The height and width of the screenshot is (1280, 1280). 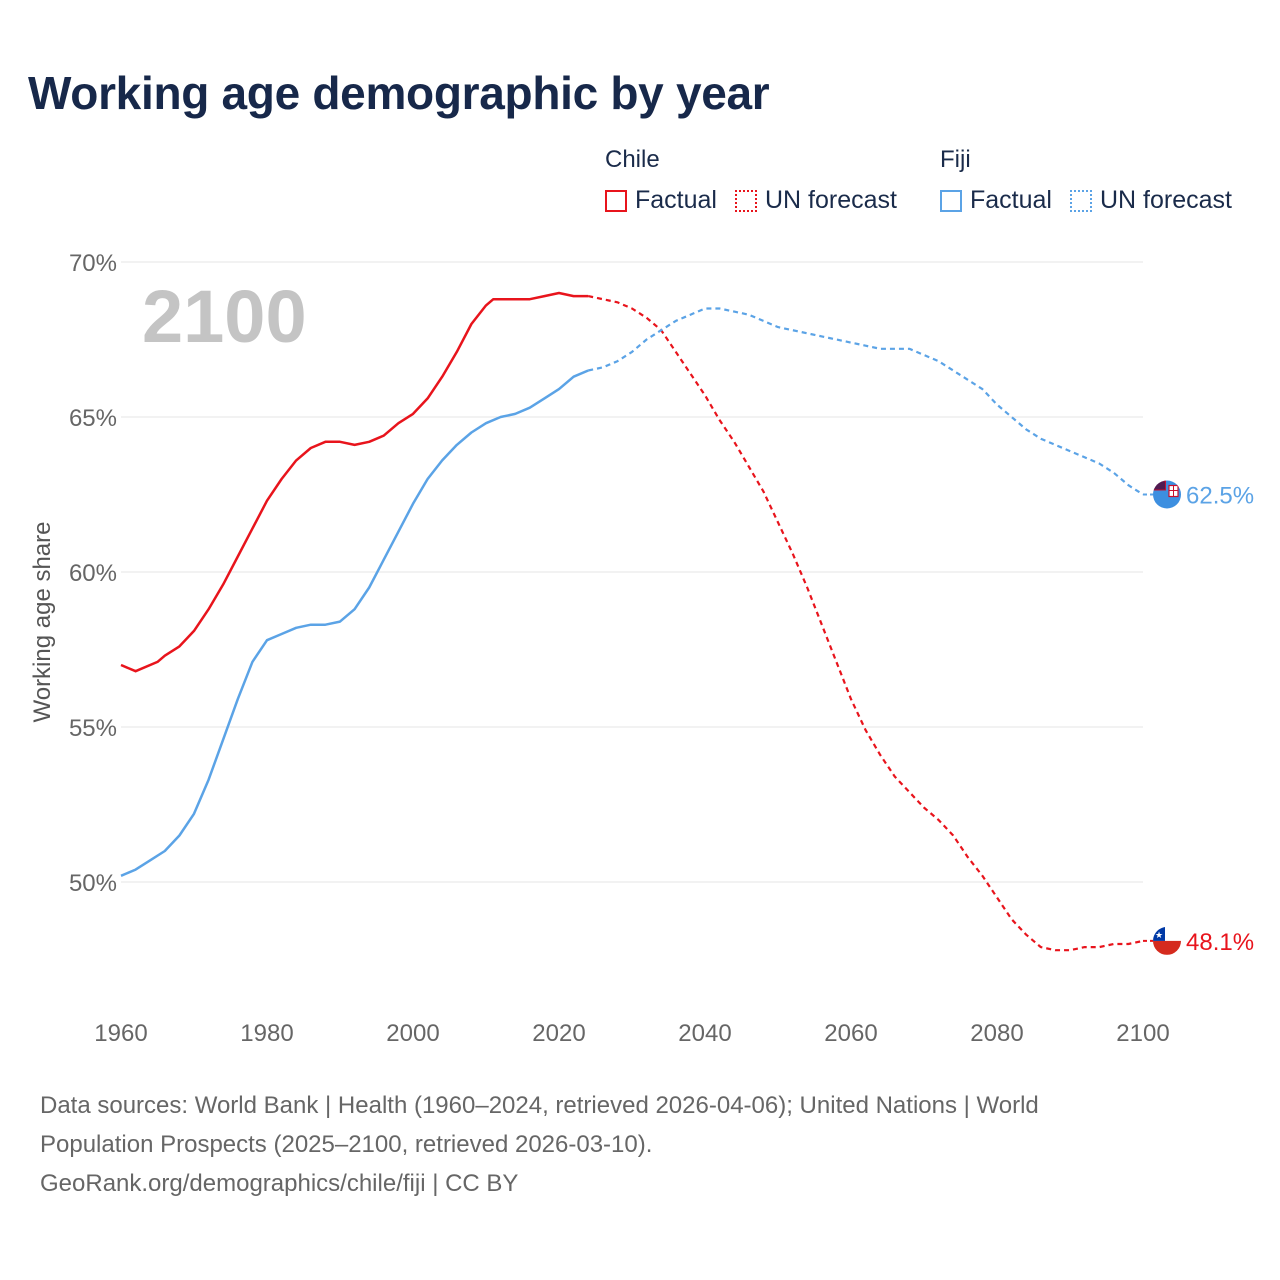 I want to click on legend-group-title: Chile, so click(x=632, y=159).